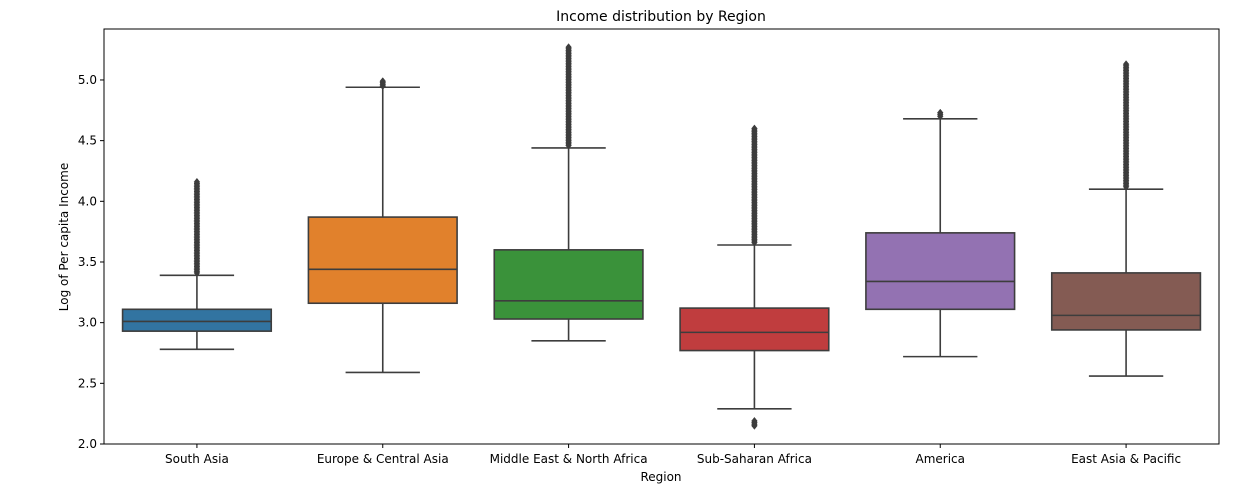 The height and width of the screenshot is (502, 1242). What do you see at coordinates (87, 141) in the screenshot?
I see `y-tick-label: 4.5` at bounding box center [87, 141].